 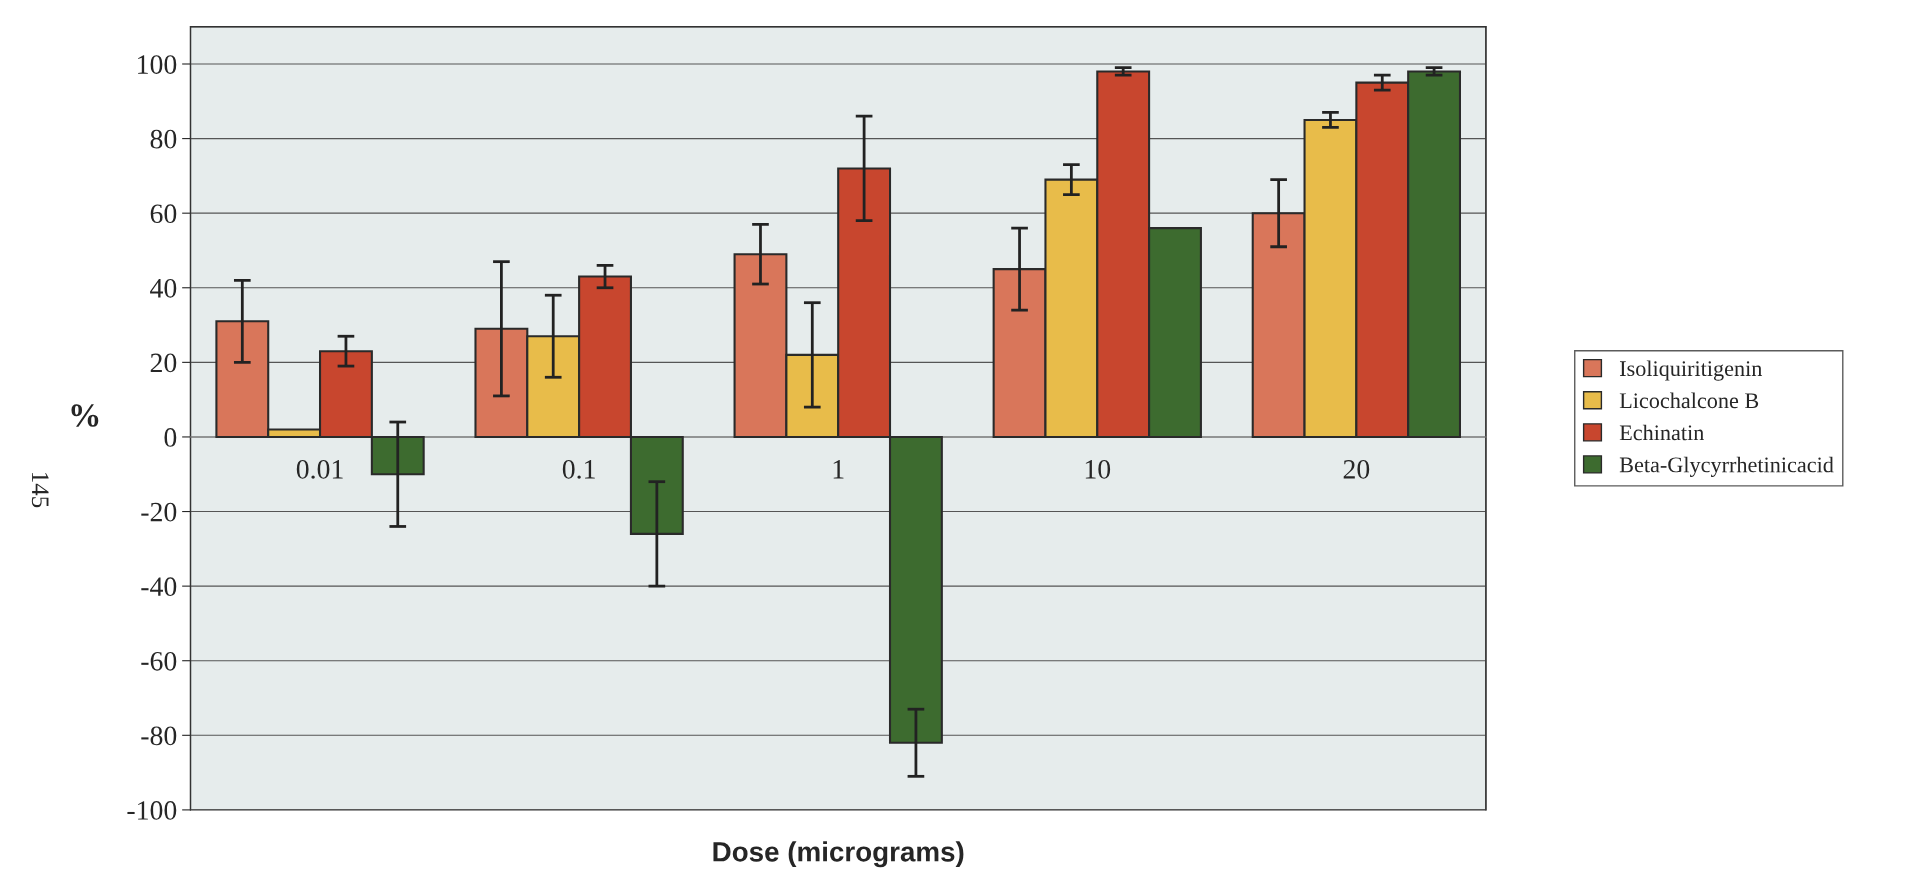 What do you see at coordinates (40, 490) in the screenshot?
I see `text: 145` at bounding box center [40, 490].